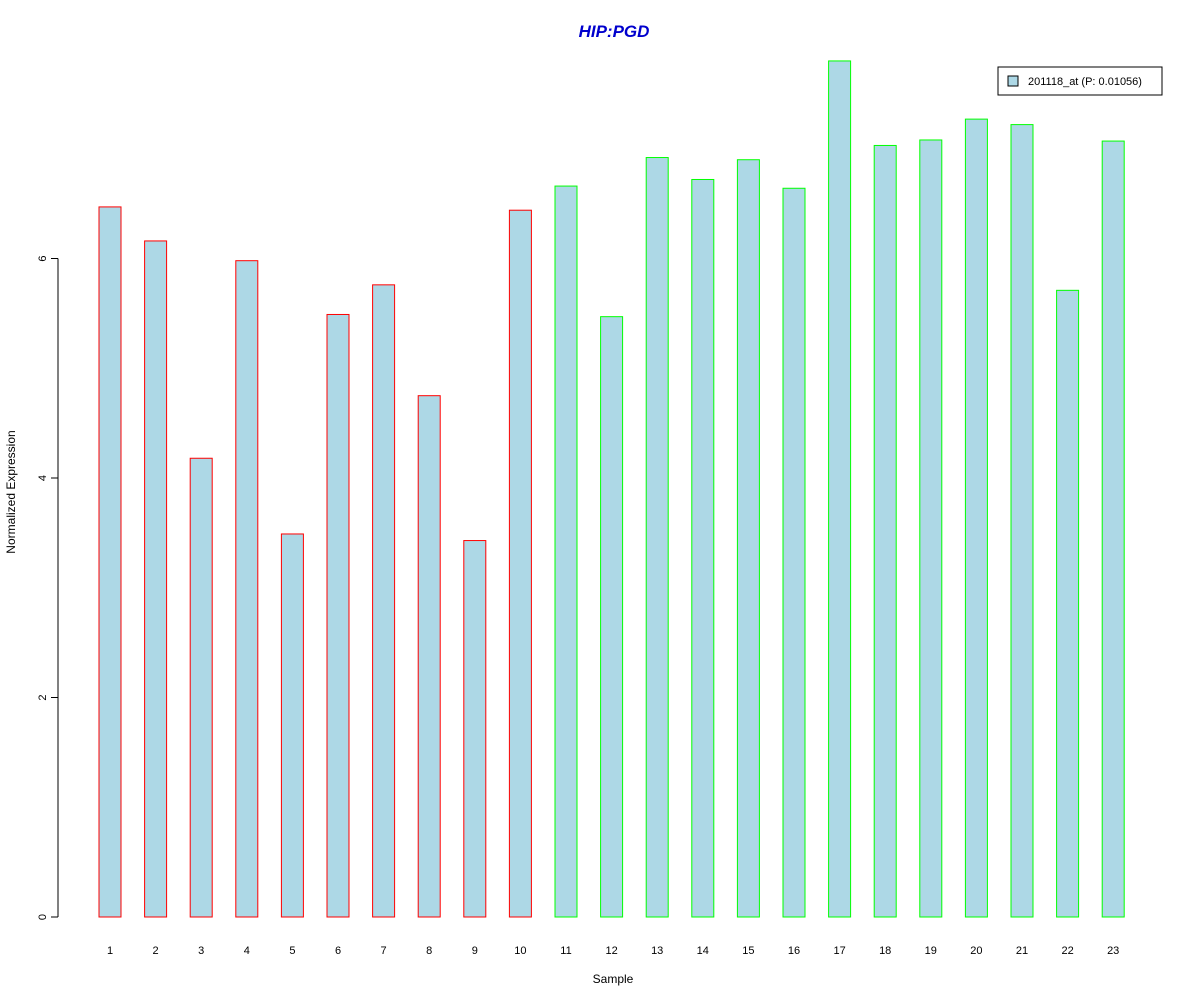  I want to click on legend-label: 201118_at (P: 0.01056), so click(1085, 82).